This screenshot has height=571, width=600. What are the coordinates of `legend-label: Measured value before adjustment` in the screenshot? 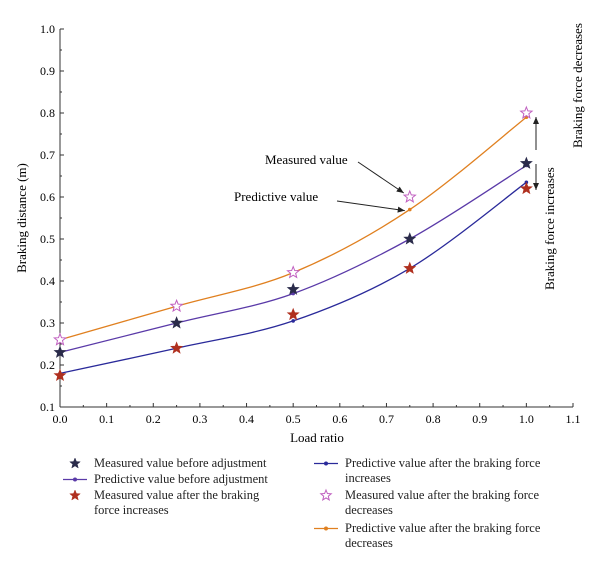 It's located at (180, 463).